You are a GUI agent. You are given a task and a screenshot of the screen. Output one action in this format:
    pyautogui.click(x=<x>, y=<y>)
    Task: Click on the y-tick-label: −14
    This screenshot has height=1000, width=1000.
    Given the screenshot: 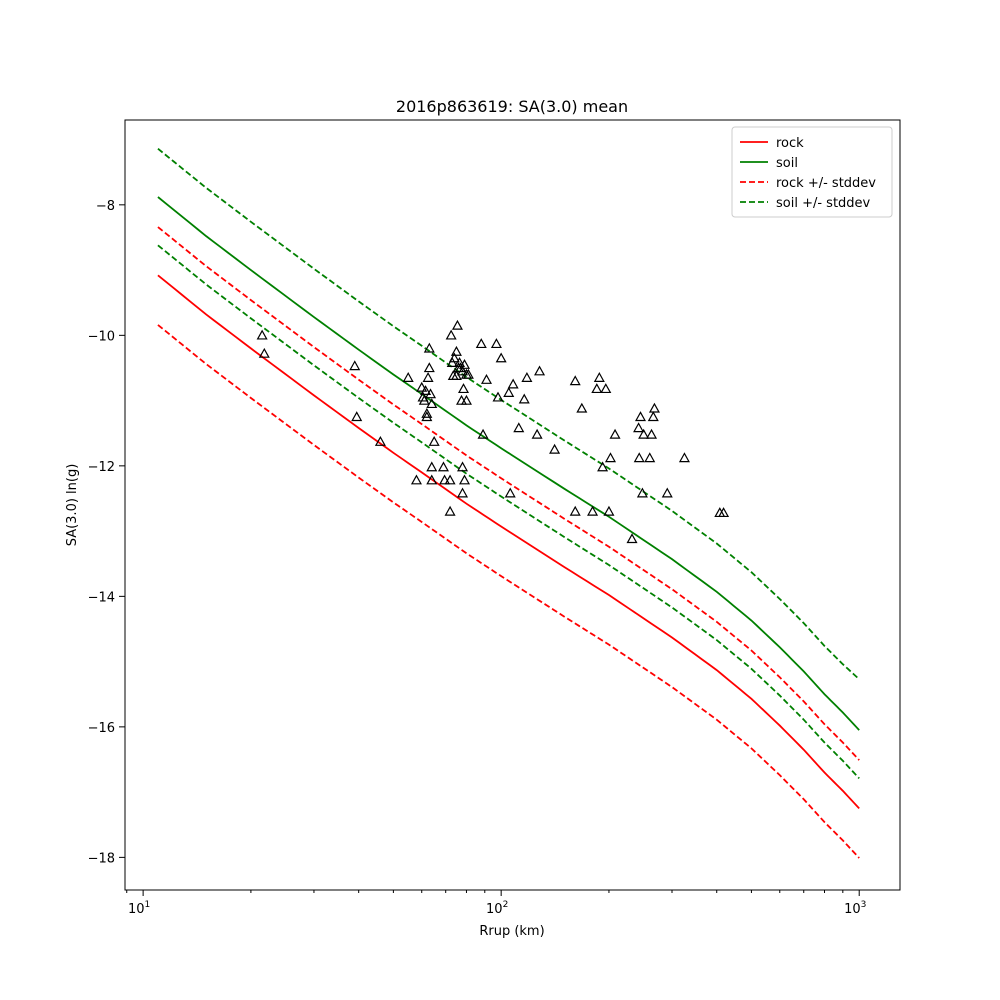 What is the action you would take?
    pyautogui.click(x=101, y=597)
    